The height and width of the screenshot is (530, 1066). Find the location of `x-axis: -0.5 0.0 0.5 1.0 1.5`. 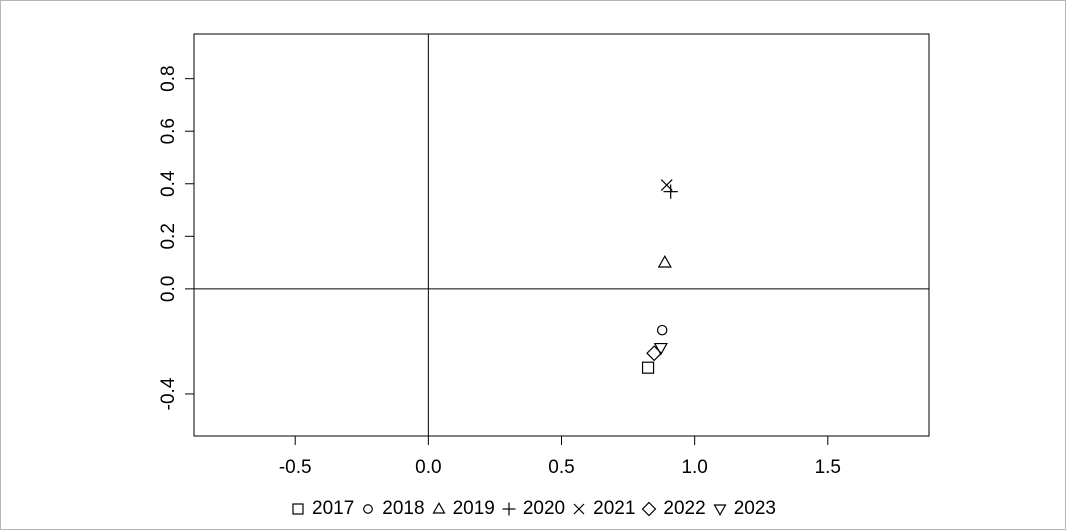

x-axis: -0.5 0.0 0.5 1.0 1.5 is located at coordinates (560, 456).